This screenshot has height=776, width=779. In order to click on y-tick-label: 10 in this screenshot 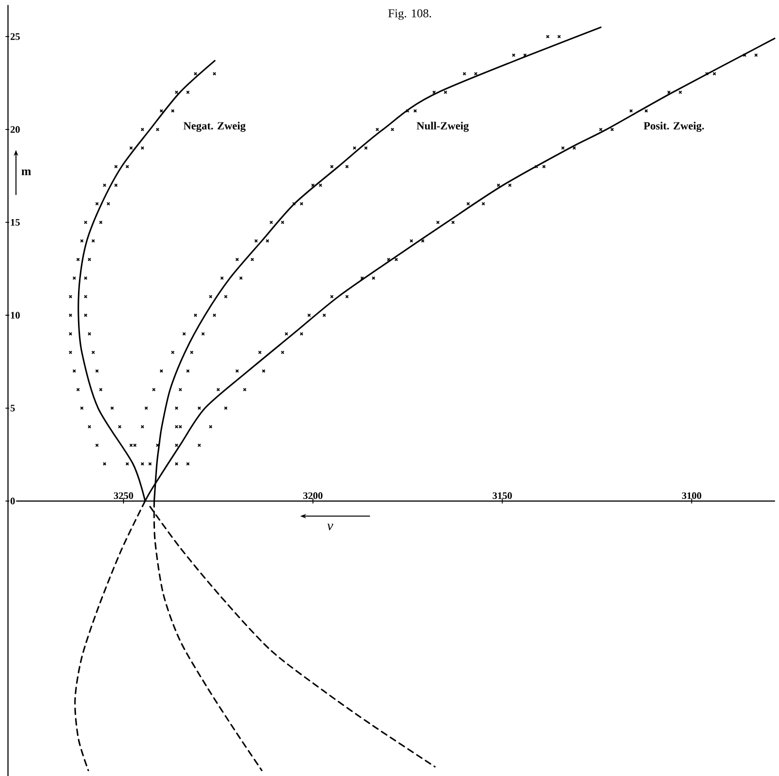, I will do `click(15, 315)`.